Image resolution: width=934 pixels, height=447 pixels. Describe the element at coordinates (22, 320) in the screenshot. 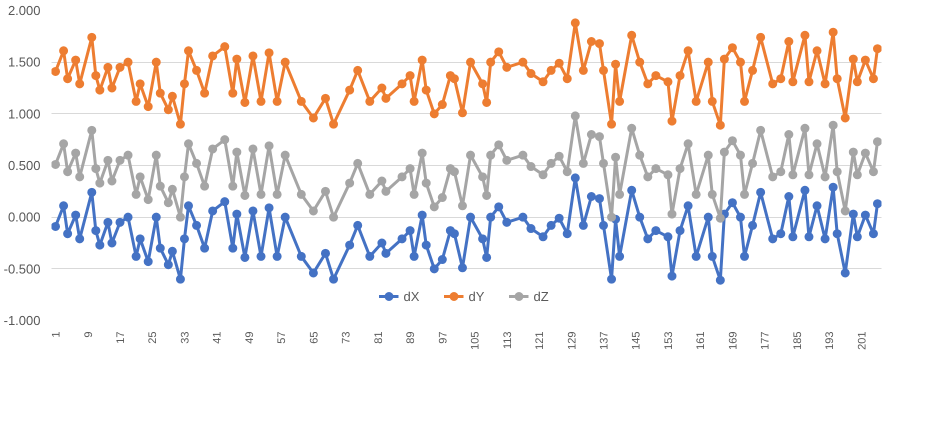

I see `y-tick-label: -1.000` at that location.